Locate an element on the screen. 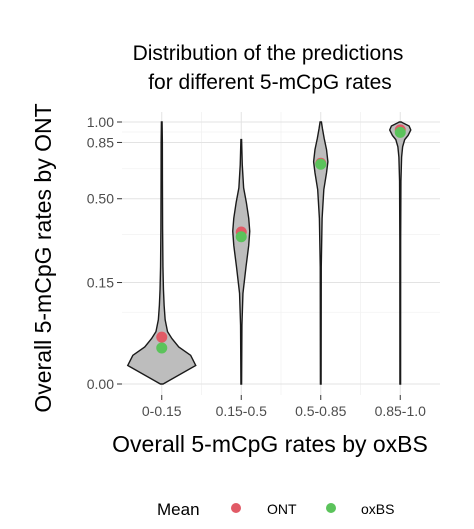 This screenshot has width=474, height=529. legend-title: Mean is located at coordinates (178, 509).